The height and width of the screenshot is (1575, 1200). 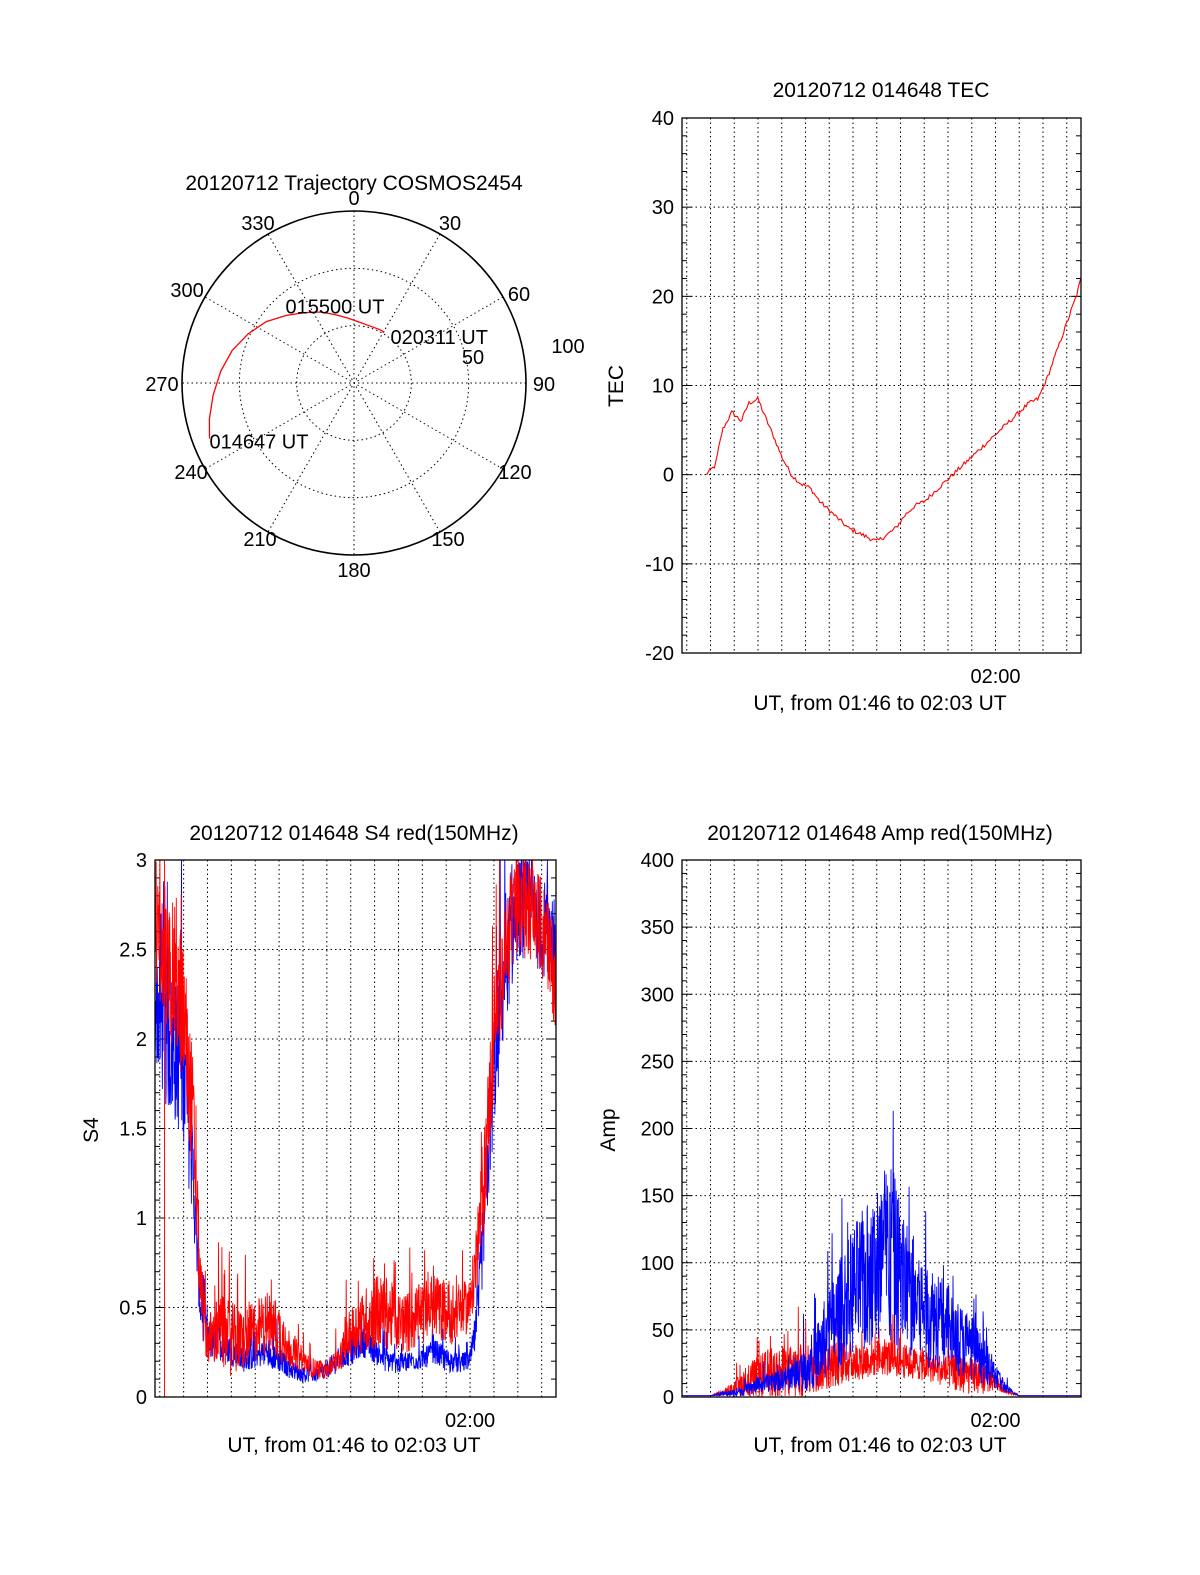 I want to click on tec-title: 20120712 014648 TEC, so click(x=881, y=90).